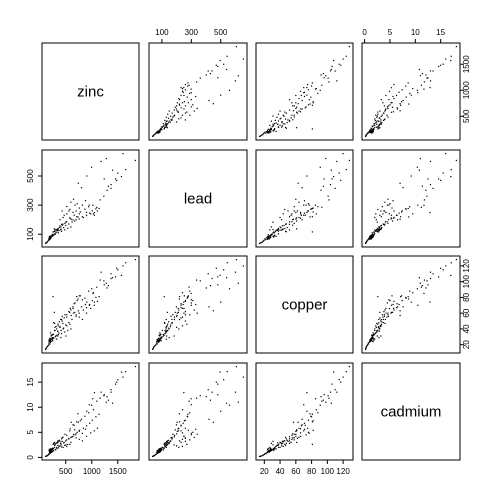 The width and height of the screenshot is (504, 504). Describe the element at coordinates (162, 32) in the screenshot. I see `tick-label: 100` at that location.